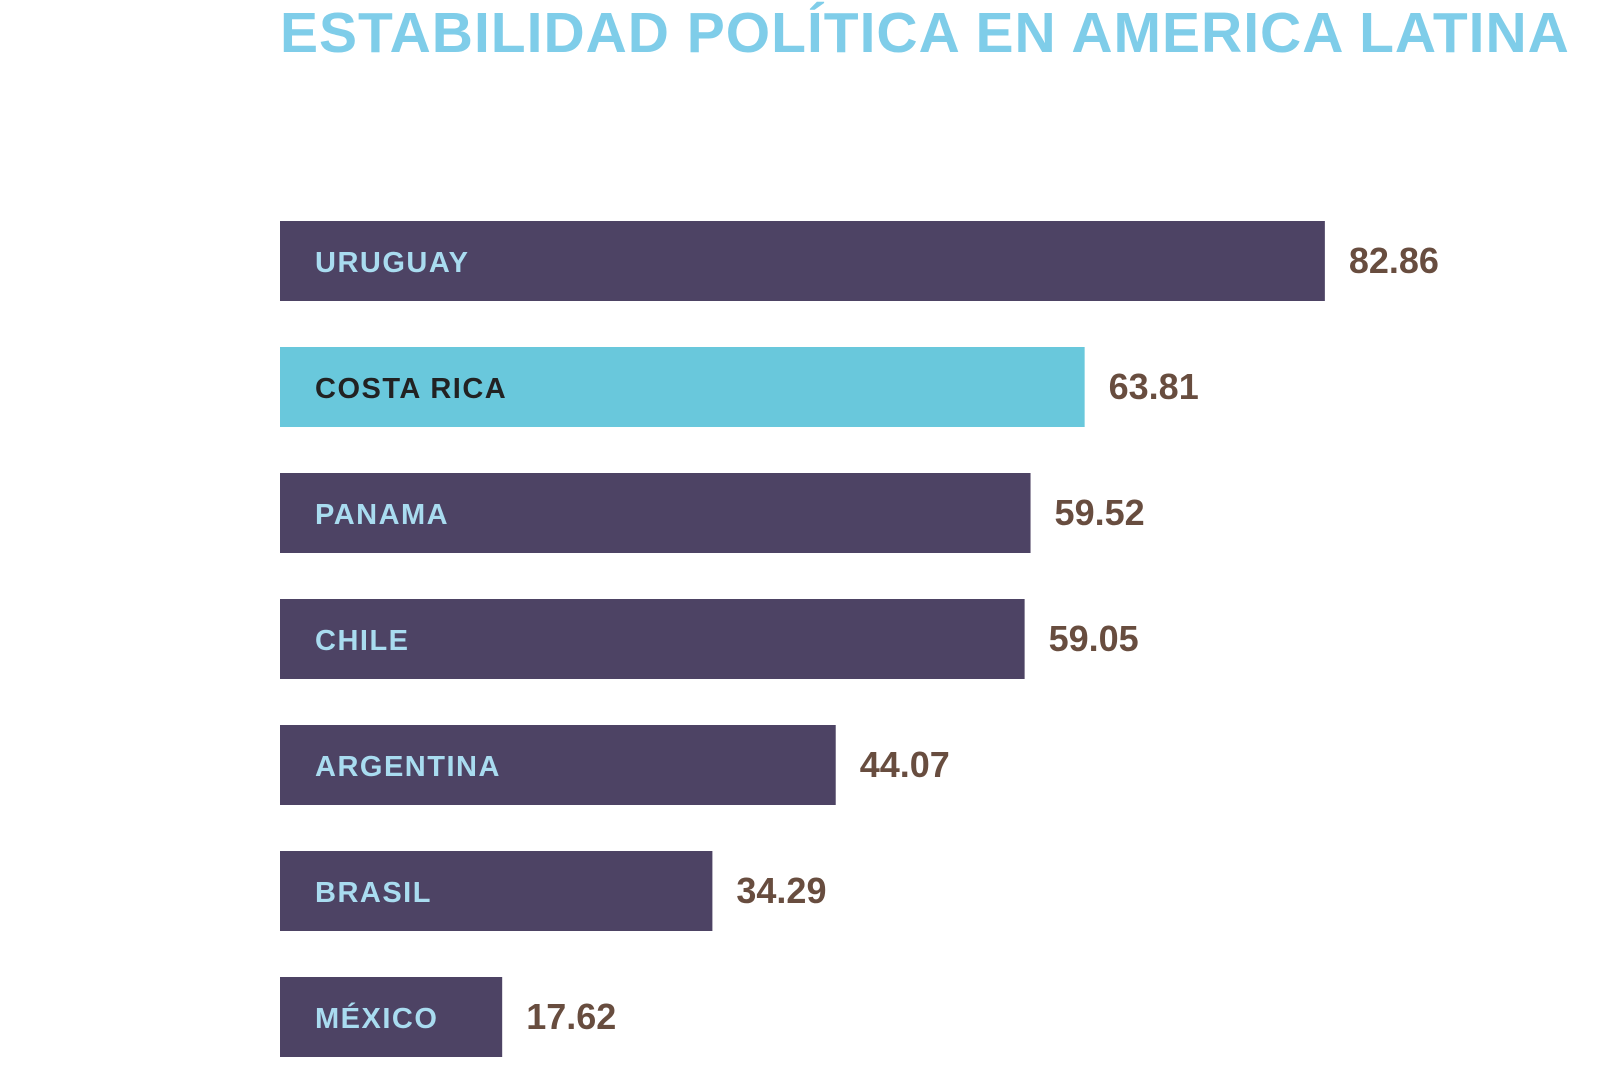 Image resolution: width=1600 pixels, height=1067 pixels. I want to click on value-label-argentina: 44.07, so click(905, 764).